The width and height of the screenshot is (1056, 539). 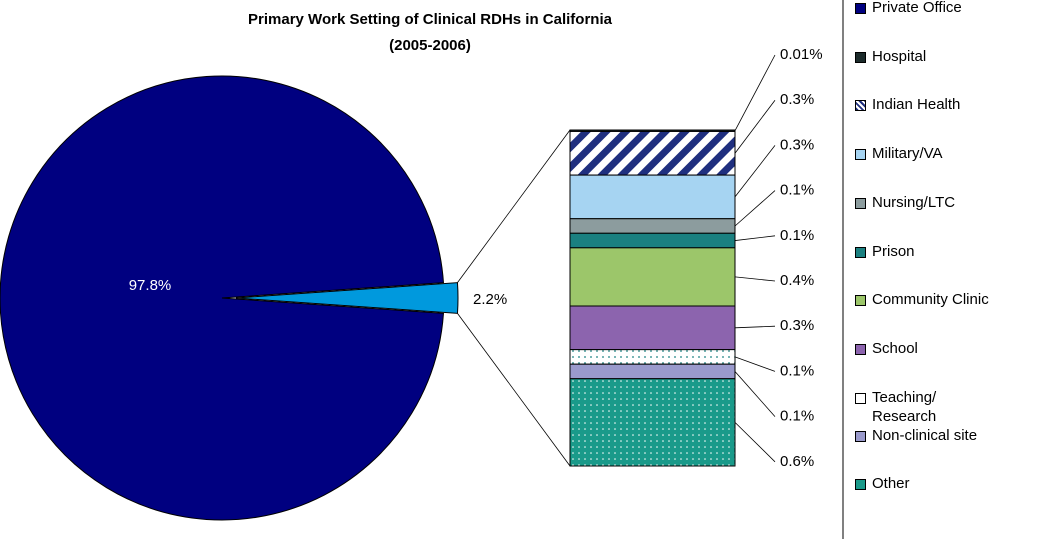 I want to click on bar-label: 0.4%, so click(x=797, y=280).